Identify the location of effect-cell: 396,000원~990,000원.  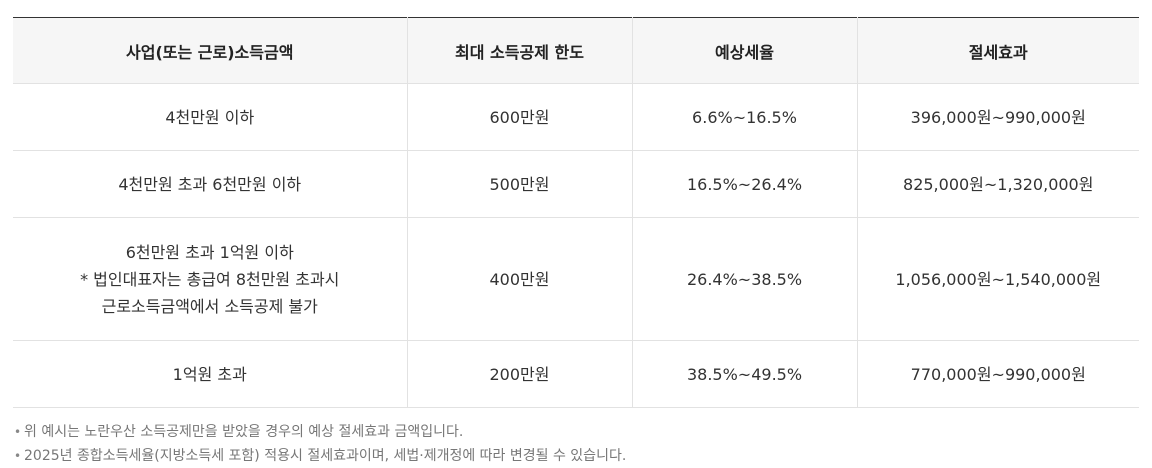
(998, 117).